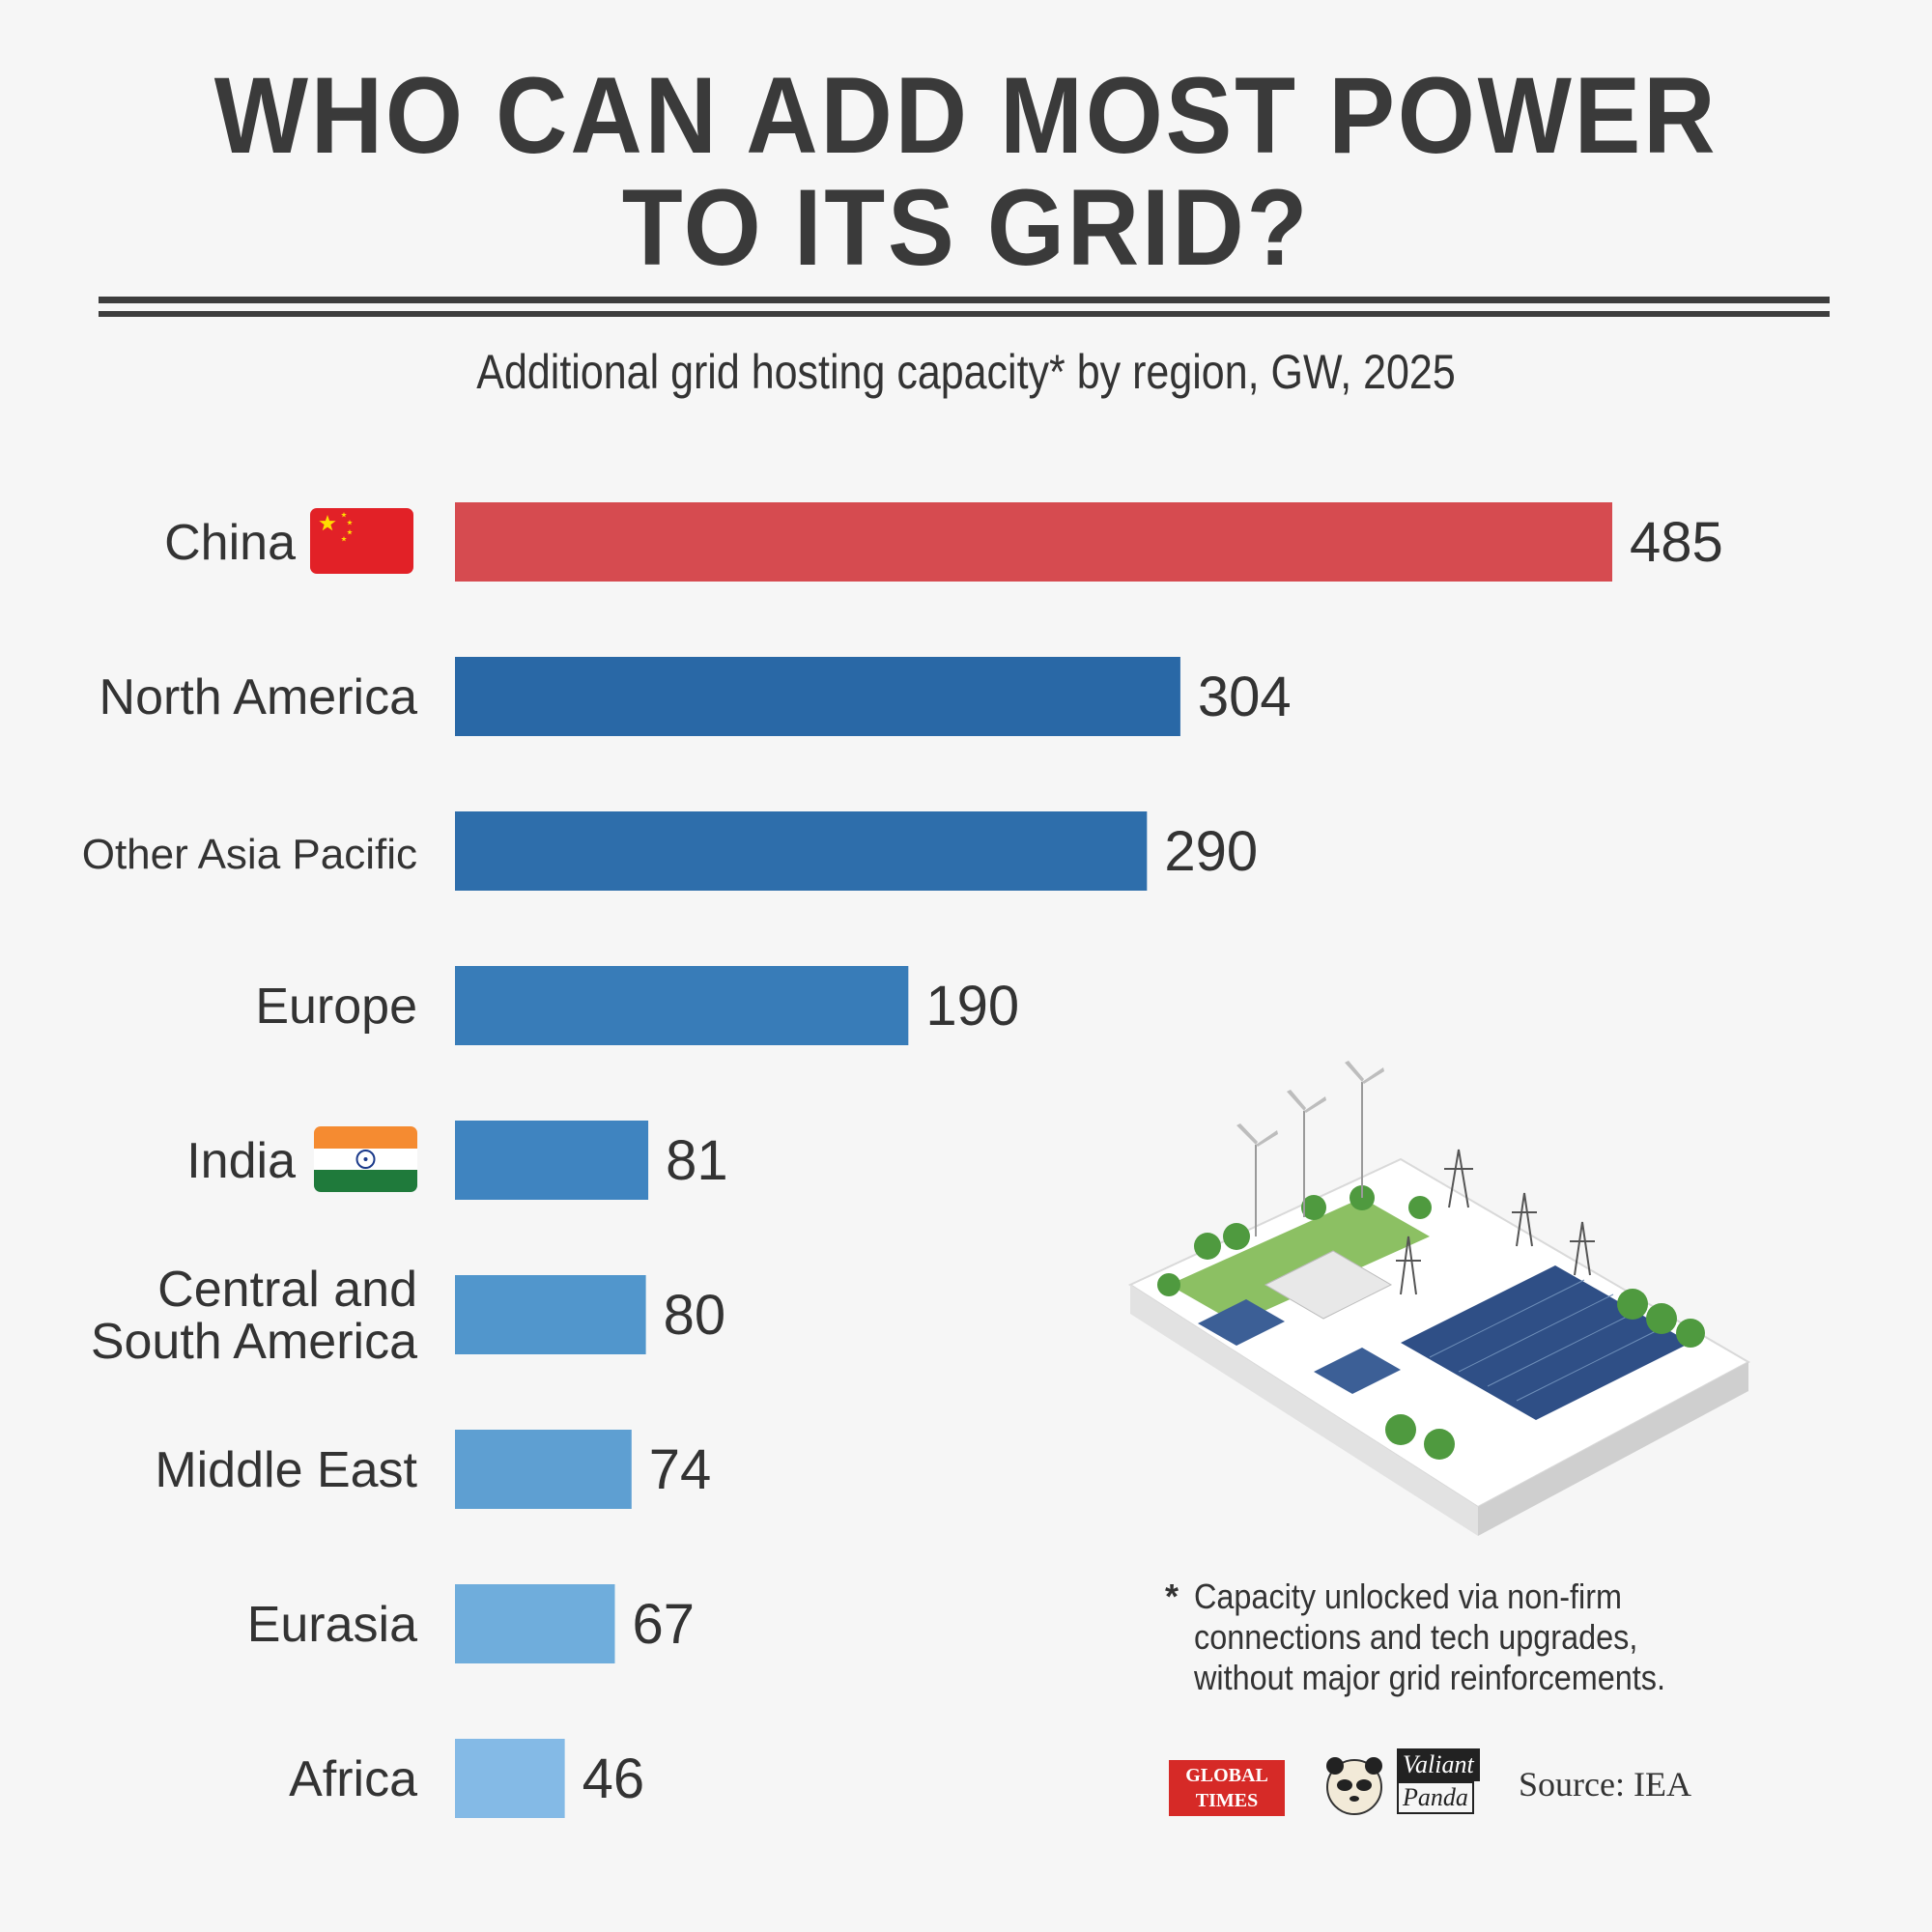  What do you see at coordinates (552, 1160) in the screenshot?
I see `bar-india` at bounding box center [552, 1160].